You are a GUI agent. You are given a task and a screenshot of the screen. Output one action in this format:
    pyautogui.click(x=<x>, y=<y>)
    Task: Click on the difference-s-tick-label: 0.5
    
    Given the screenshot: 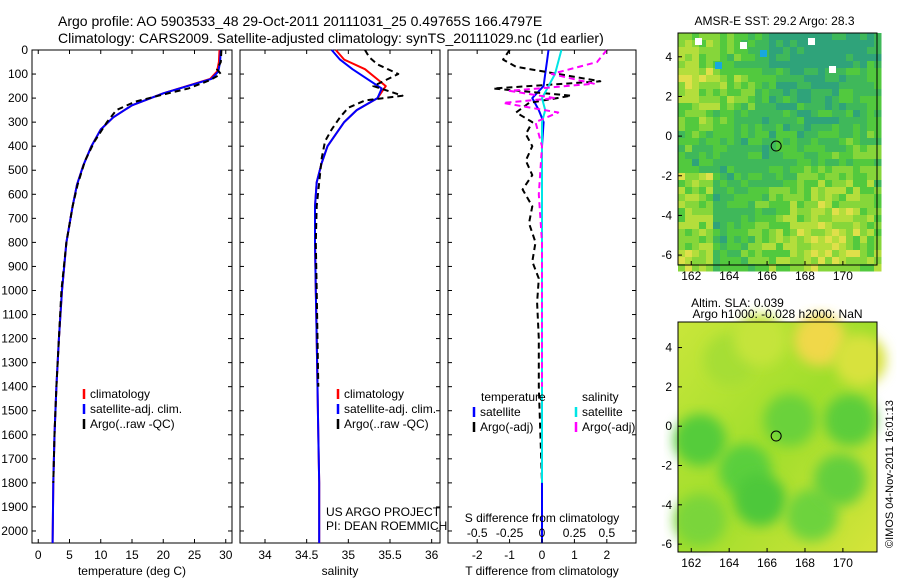 What is the action you would take?
    pyautogui.click(x=606, y=533)
    